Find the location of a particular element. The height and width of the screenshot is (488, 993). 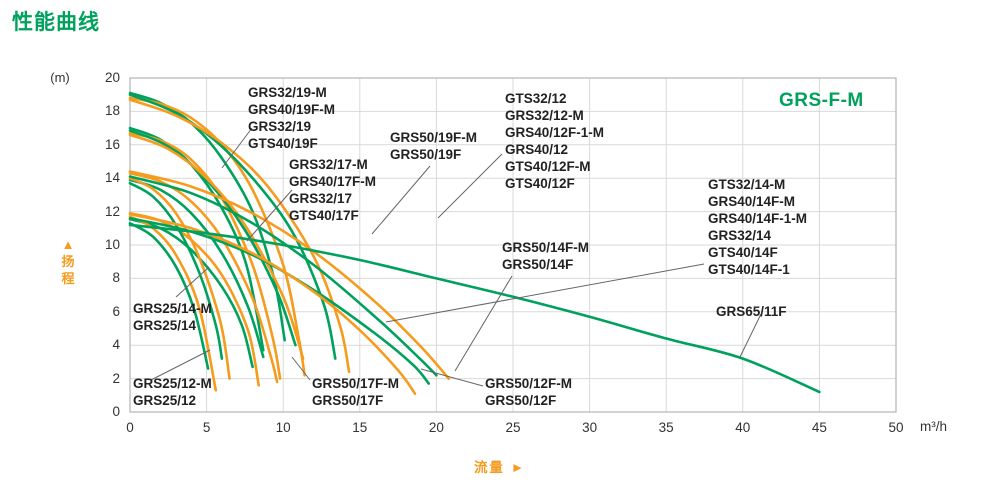

curve-label-line: GRS50/14F is located at coordinates (538, 264).